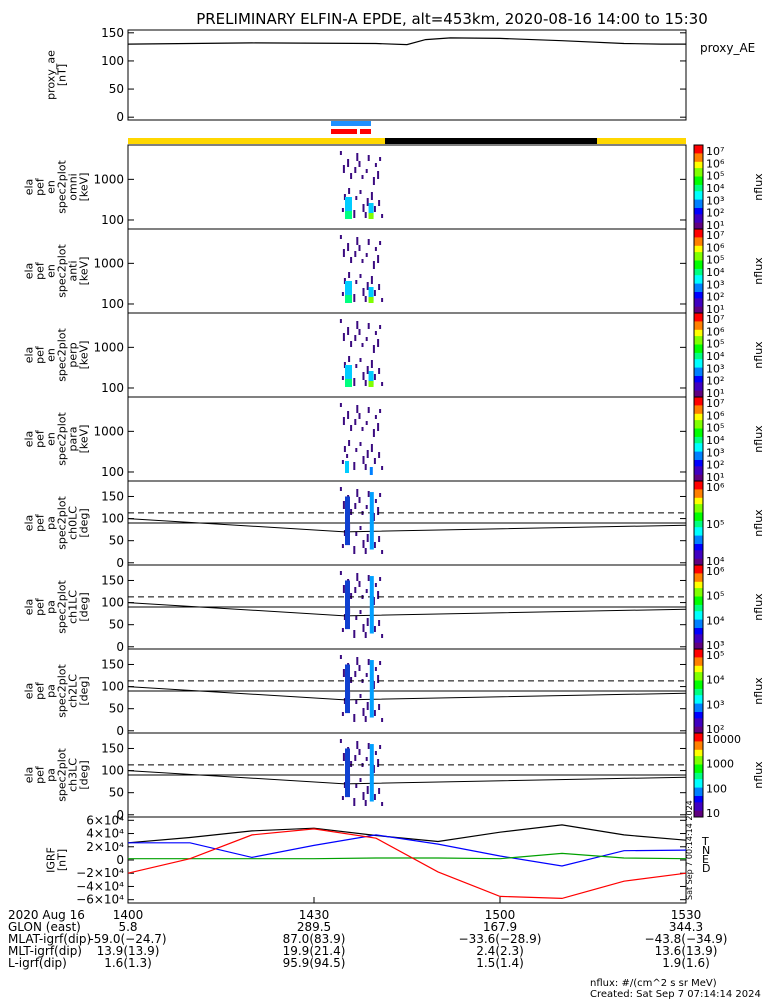  What do you see at coordinates (715, 176) in the screenshot?
I see `colorbar-tick: 10⁵` at bounding box center [715, 176].